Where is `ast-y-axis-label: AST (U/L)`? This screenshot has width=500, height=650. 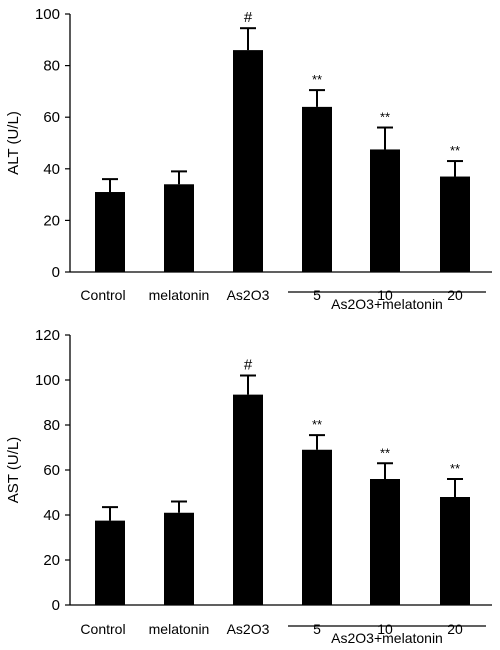
ast-y-axis-label: AST (U/L) is located at coordinates (13, 470).